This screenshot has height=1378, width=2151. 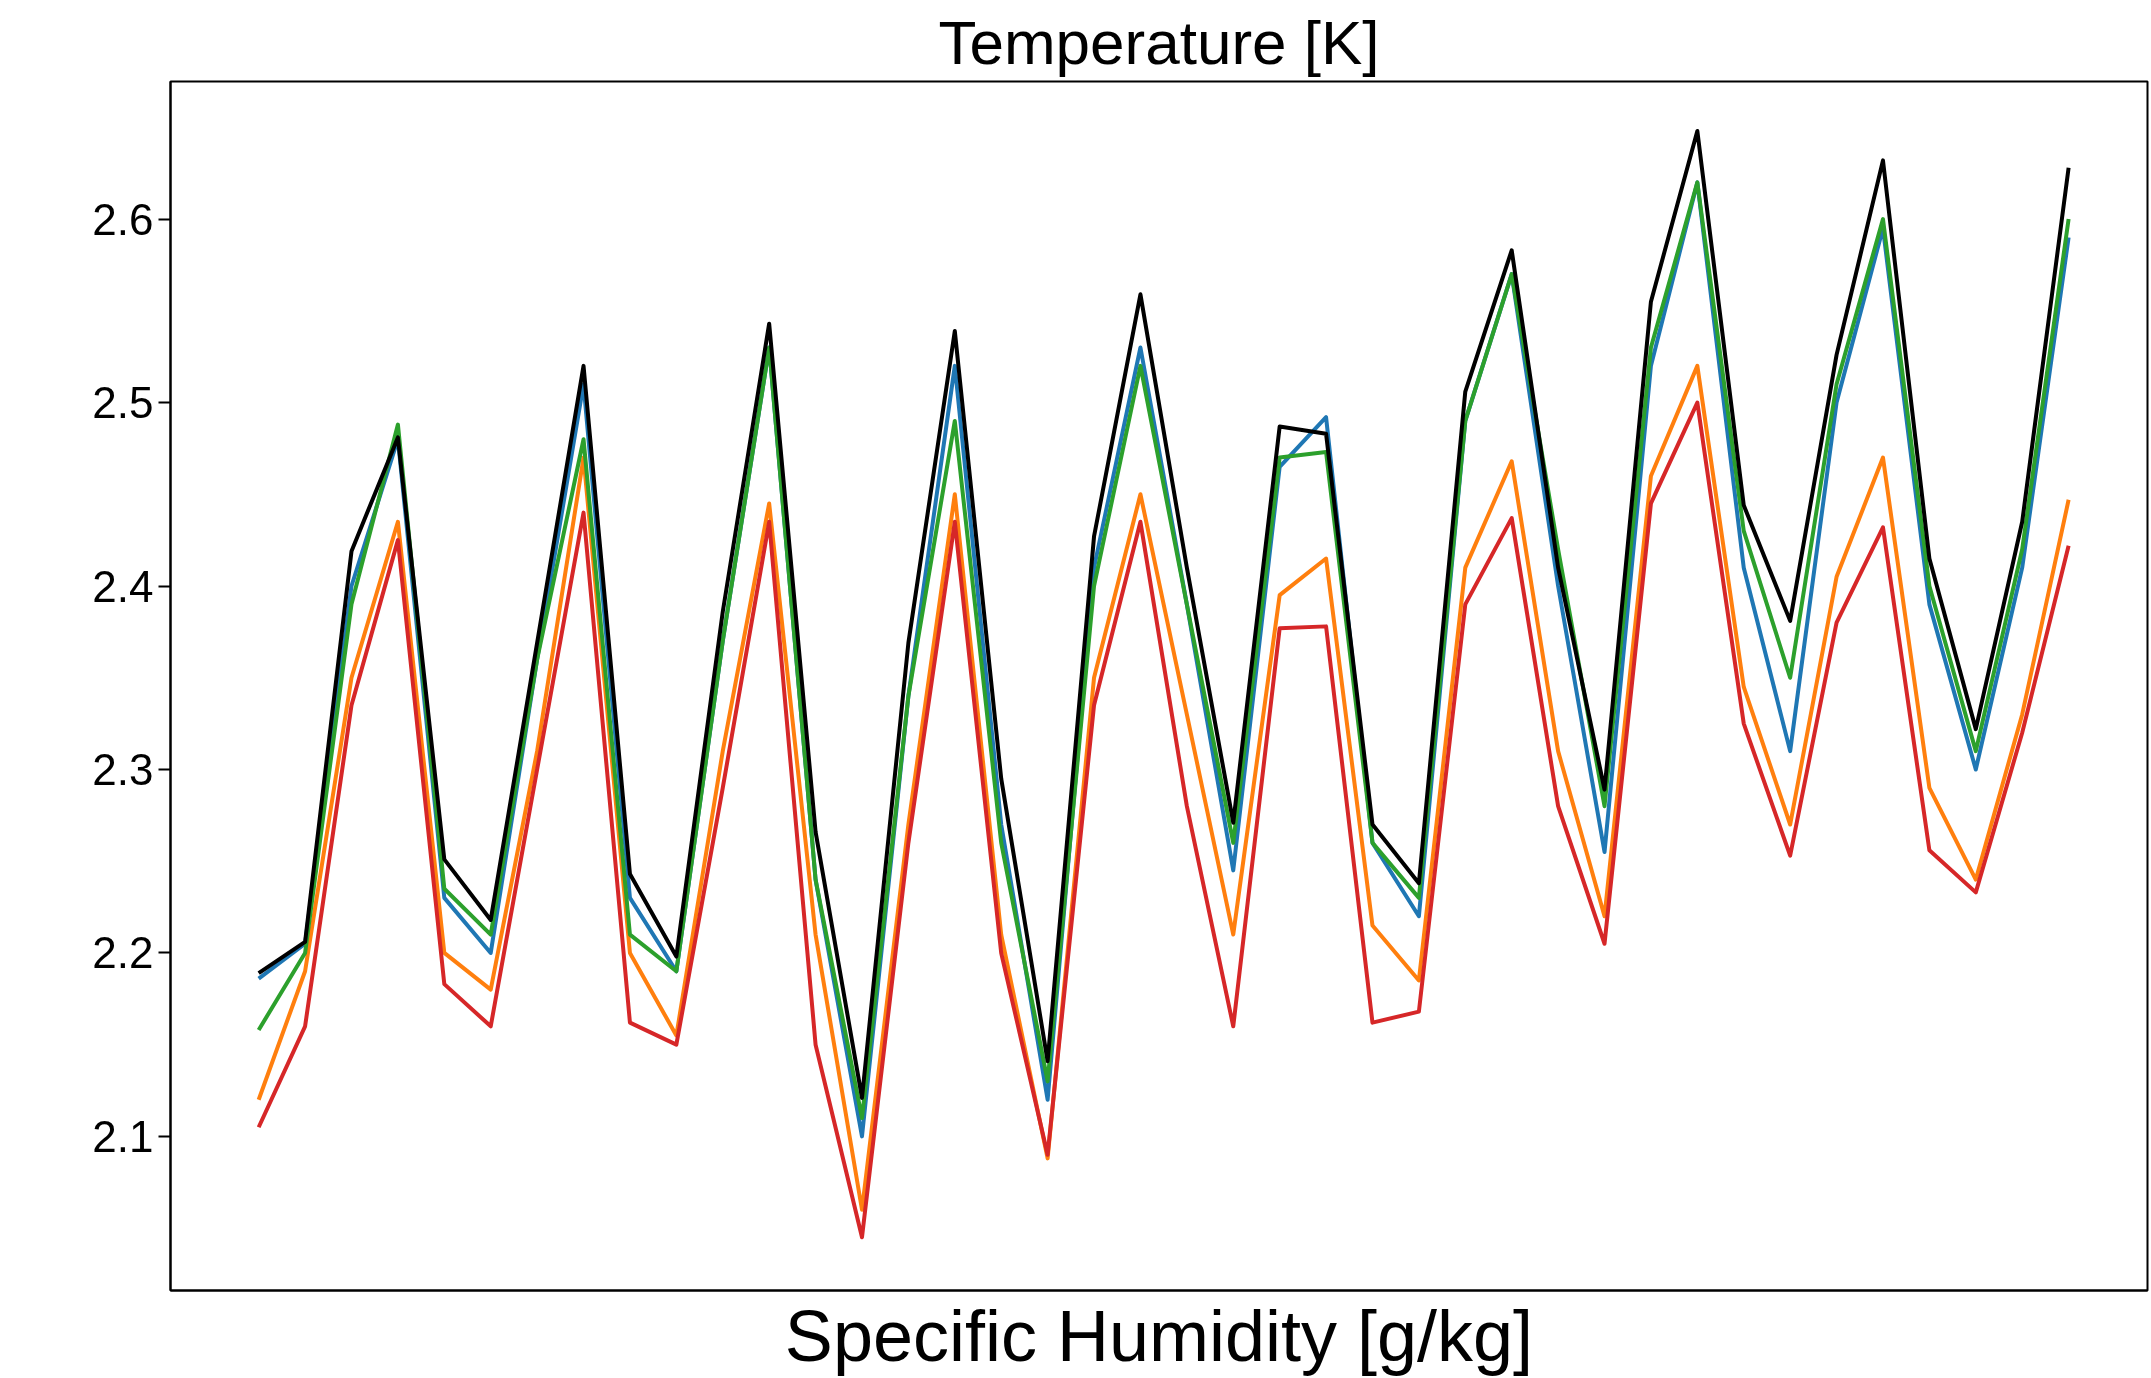 What do you see at coordinates (123, 403) in the screenshot?
I see `y-tick-label: 2.5` at bounding box center [123, 403].